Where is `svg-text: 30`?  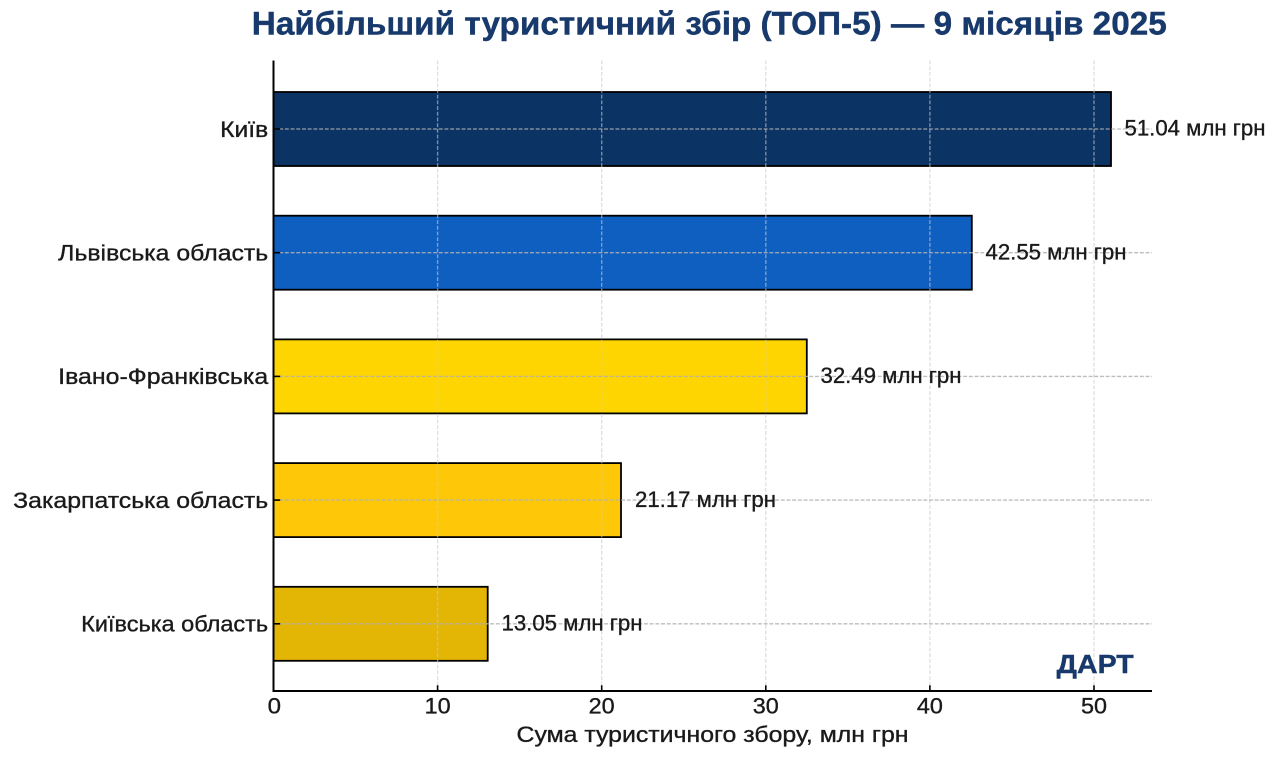
svg-text: 30 is located at coordinates (766, 706).